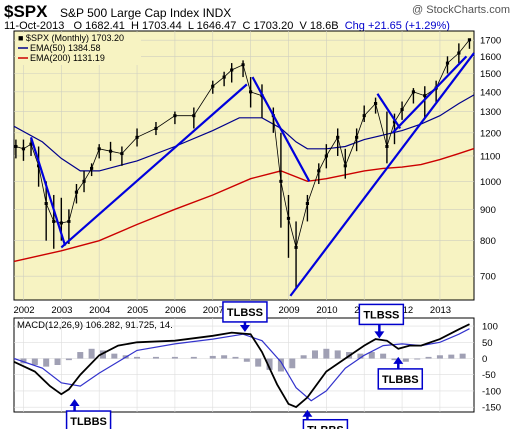 Image resolution: width=520 pixels, height=429 pixels. I want to click on callout-label: TLBSS, so click(381, 315).